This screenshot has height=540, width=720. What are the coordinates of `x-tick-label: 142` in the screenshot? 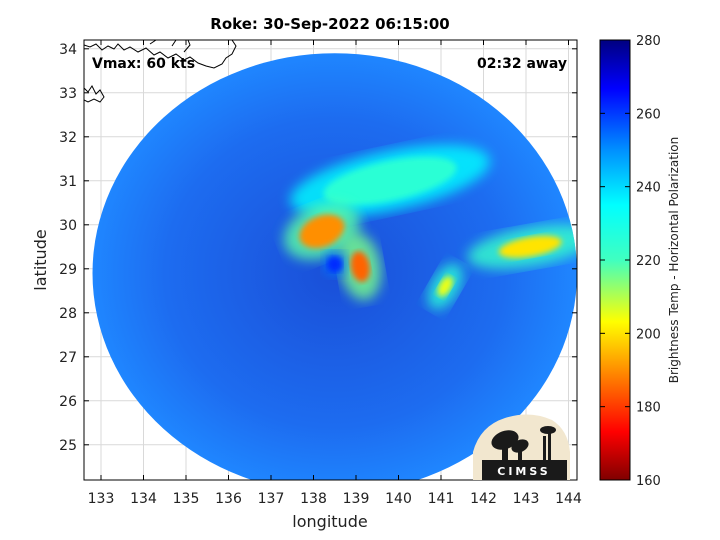 It's located at (483, 499).